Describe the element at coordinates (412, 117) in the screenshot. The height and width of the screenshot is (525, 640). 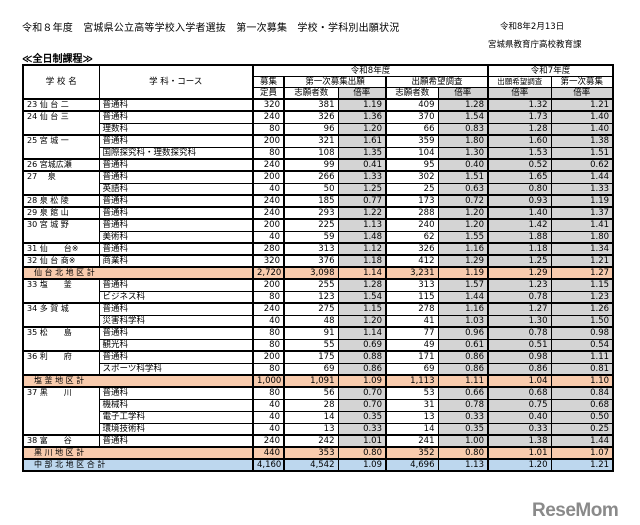
I see `cell-survey-applicants: 370` at that location.